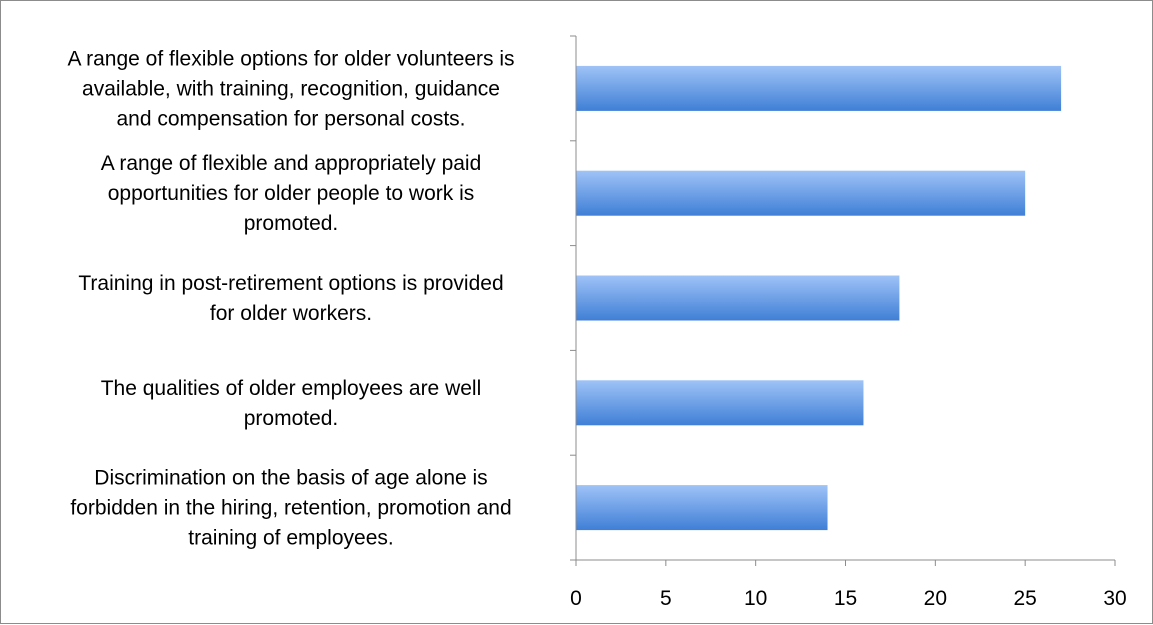 The width and height of the screenshot is (1153, 625). Describe the element at coordinates (291, 313) in the screenshot. I see `category-label-line: for older workers.` at that location.